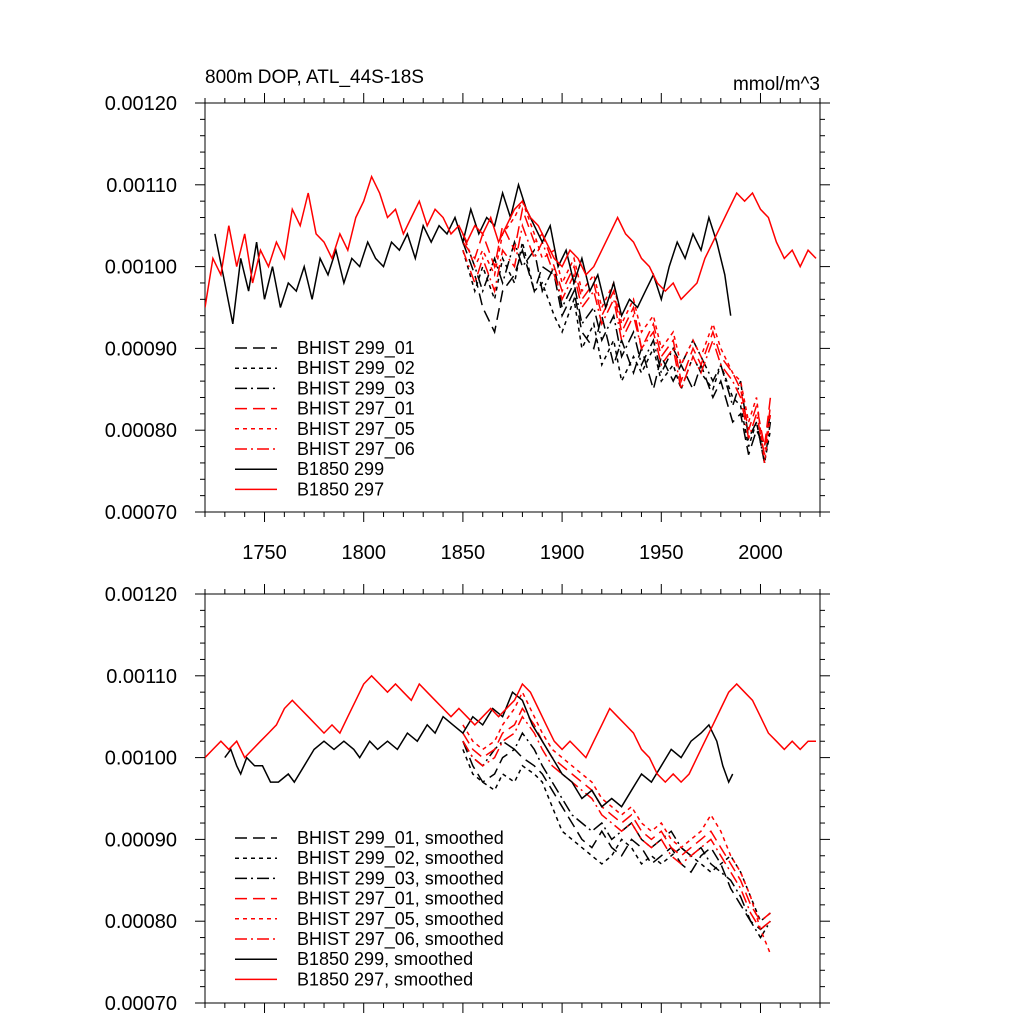 This screenshot has height=1024, width=1024. What do you see at coordinates (400, 838) in the screenshot?
I see `legend-label: BHIST 299_01, smoothed` at bounding box center [400, 838].